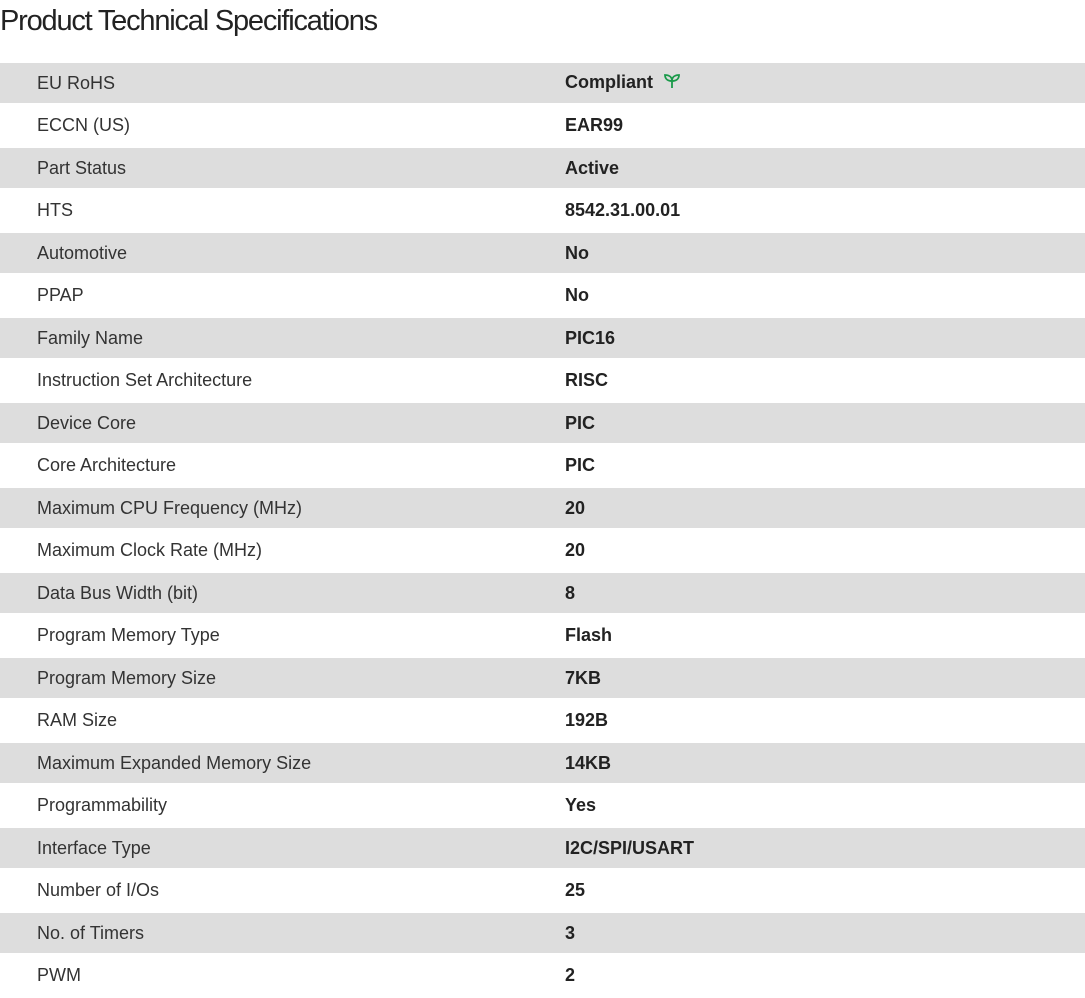  Describe the element at coordinates (825, 210) in the screenshot. I see `spec-value: 8542.31.00.01` at that location.